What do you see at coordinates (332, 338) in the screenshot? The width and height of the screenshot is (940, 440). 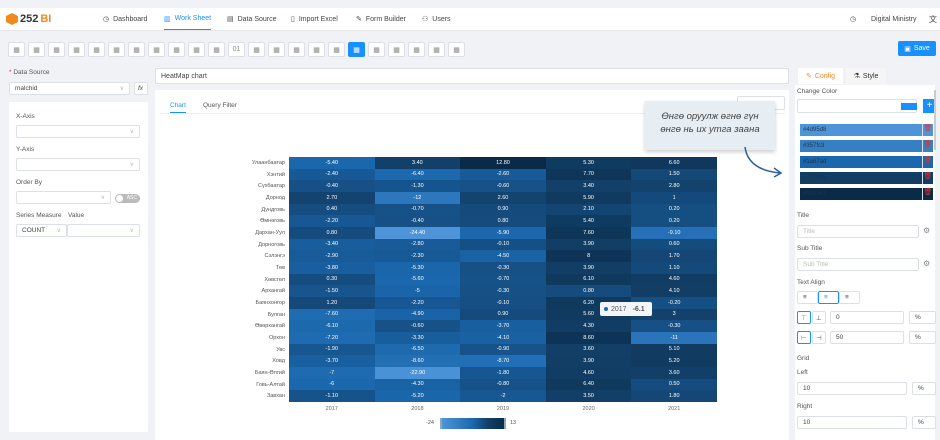 I see `heatmap-cell: -7.20` at bounding box center [332, 338].